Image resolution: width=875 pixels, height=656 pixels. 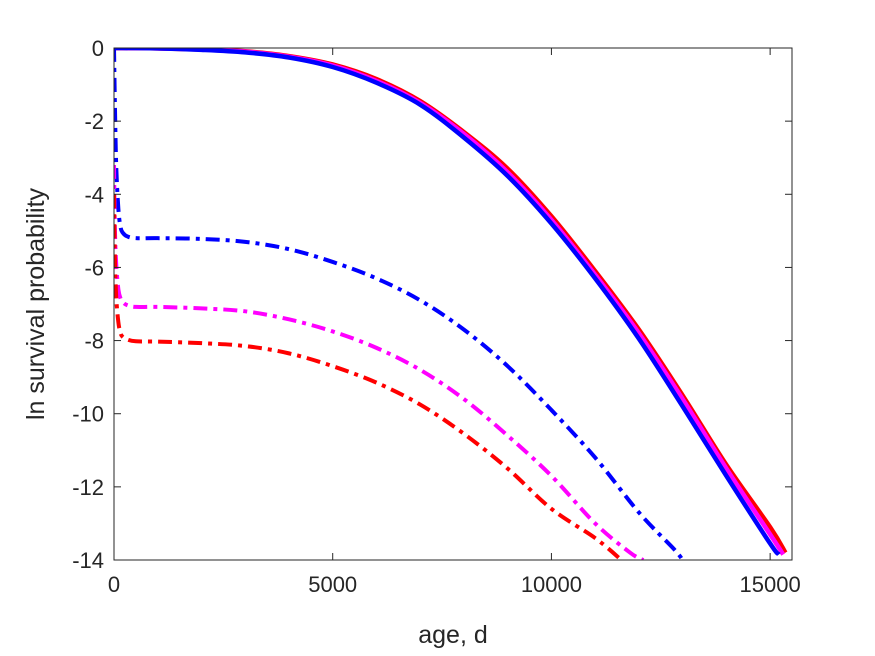 What do you see at coordinates (88, 414) in the screenshot?
I see `y-tick-label: -10` at bounding box center [88, 414].